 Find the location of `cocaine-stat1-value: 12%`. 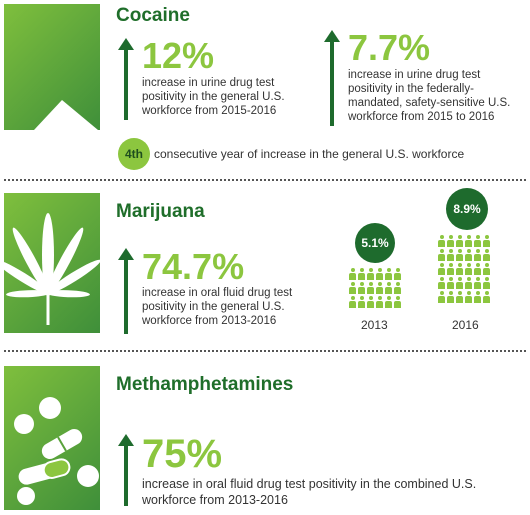

cocaine-stat1-value: 12% is located at coordinates (178, 55).